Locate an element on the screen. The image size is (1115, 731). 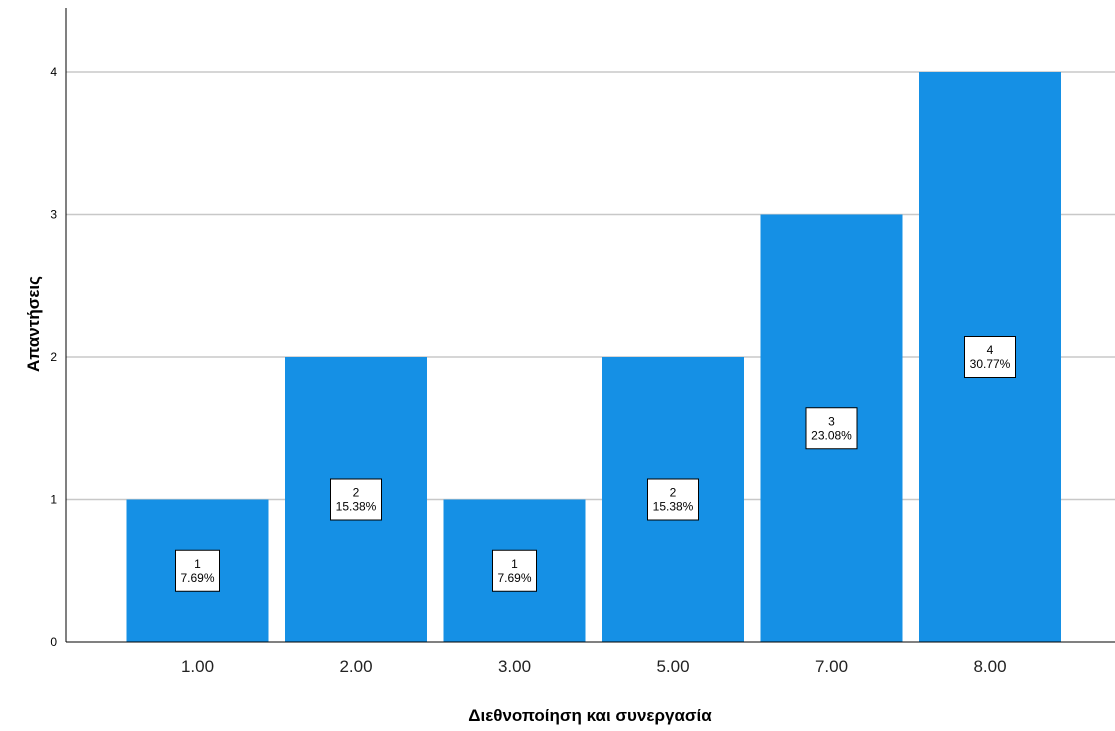
x-tick-label: 3.00 is located at coordinates (514, 666).